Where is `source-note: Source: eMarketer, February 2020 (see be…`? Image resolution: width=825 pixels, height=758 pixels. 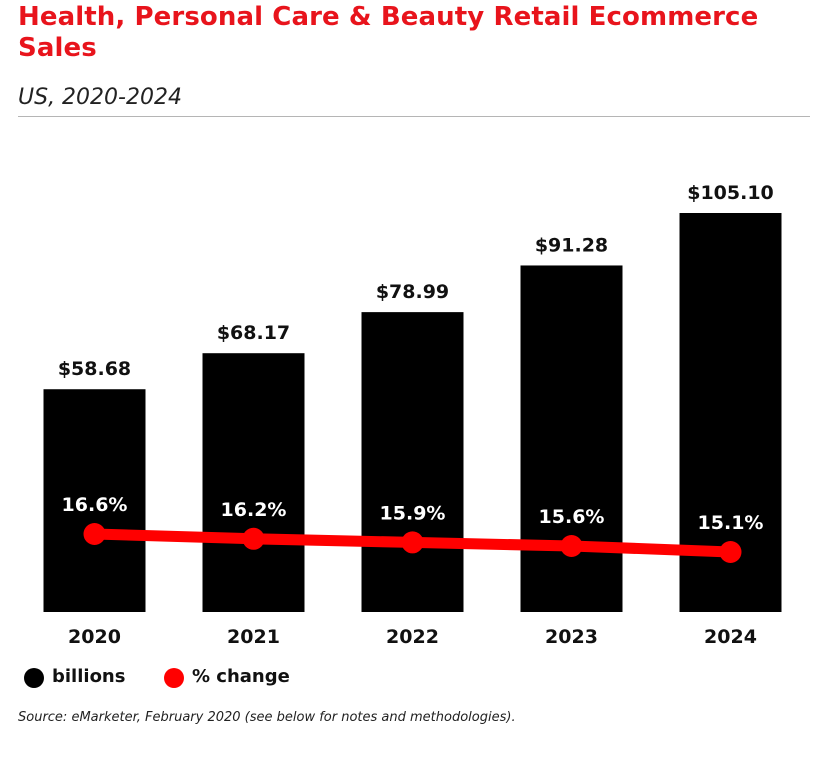 source-note: Source: eMarketer, February 2020 (see be… is located at coordinates (267, 717).